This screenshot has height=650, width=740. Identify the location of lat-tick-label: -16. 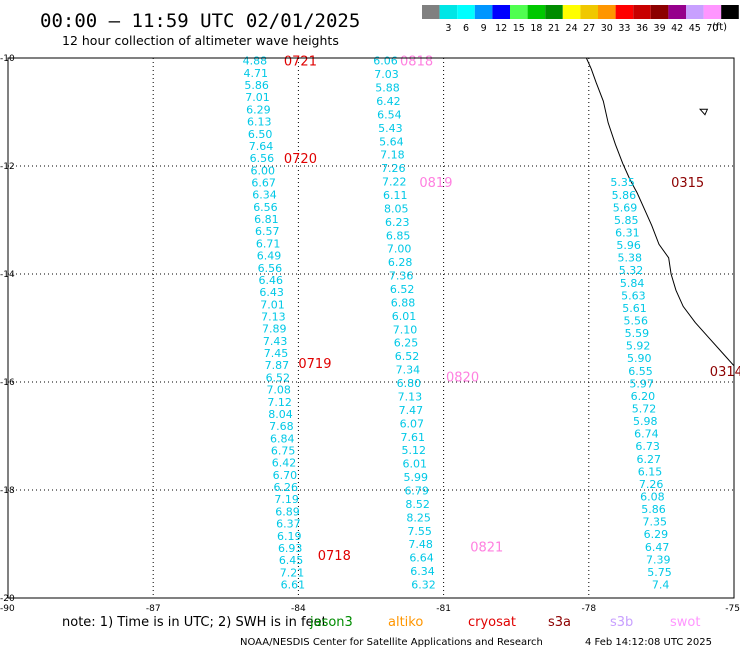
(7, 383).